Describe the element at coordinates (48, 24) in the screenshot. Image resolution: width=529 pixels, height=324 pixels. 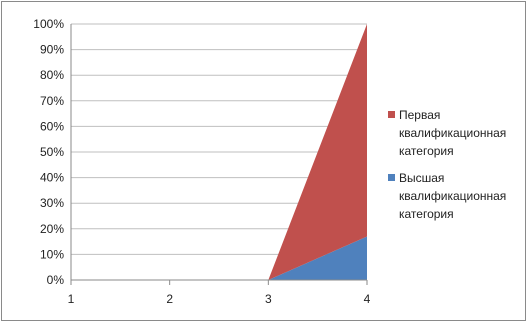
I see `y-tick-label: 100%` at that location.